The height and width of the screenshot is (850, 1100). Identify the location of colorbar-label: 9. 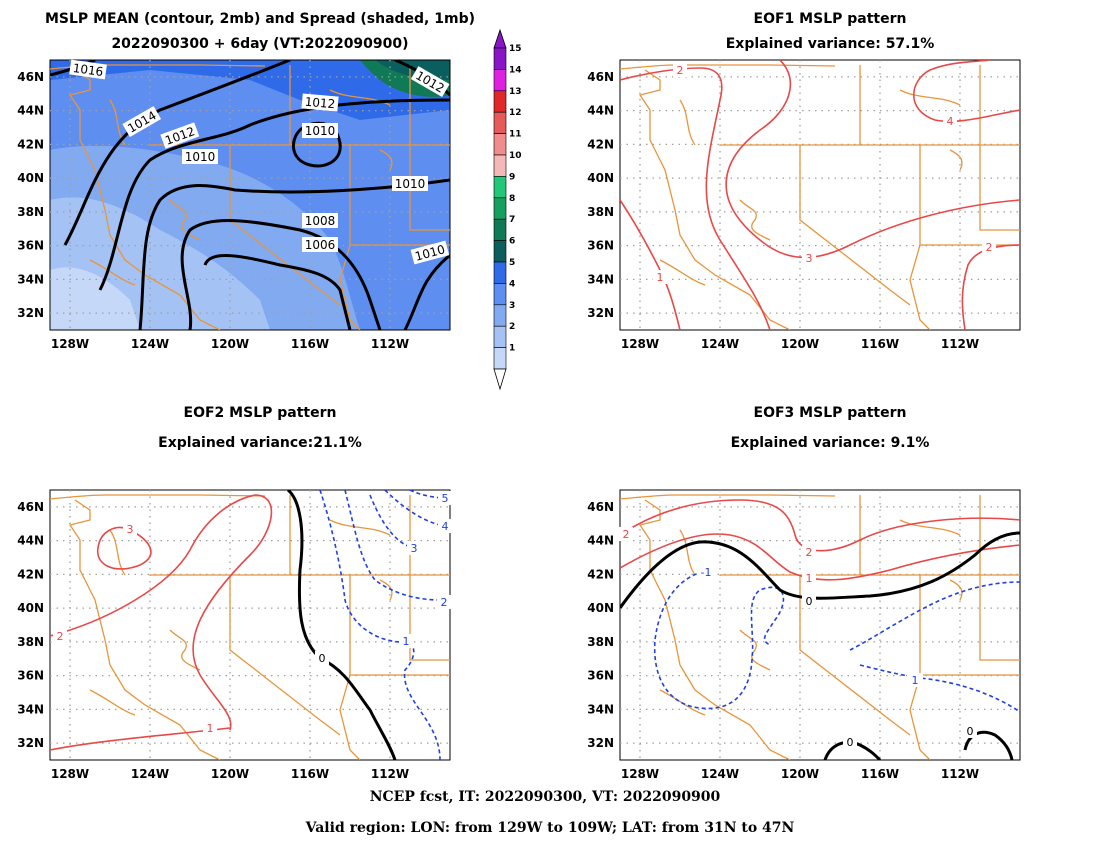
(512, 177).